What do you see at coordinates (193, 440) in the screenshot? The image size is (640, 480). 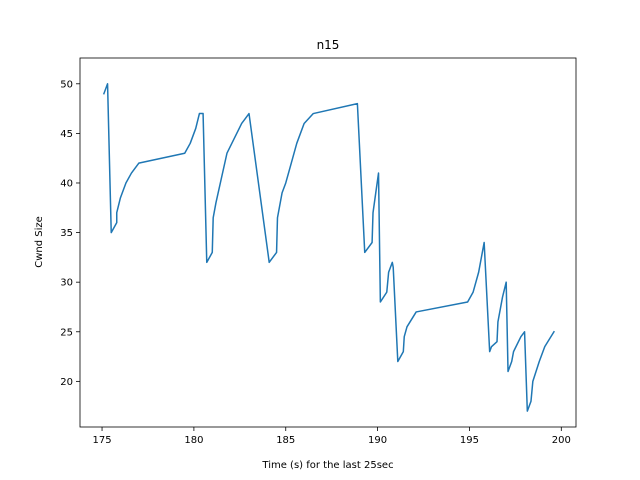 I see `x-tick-label: 180` at bounding box center [193, 440].